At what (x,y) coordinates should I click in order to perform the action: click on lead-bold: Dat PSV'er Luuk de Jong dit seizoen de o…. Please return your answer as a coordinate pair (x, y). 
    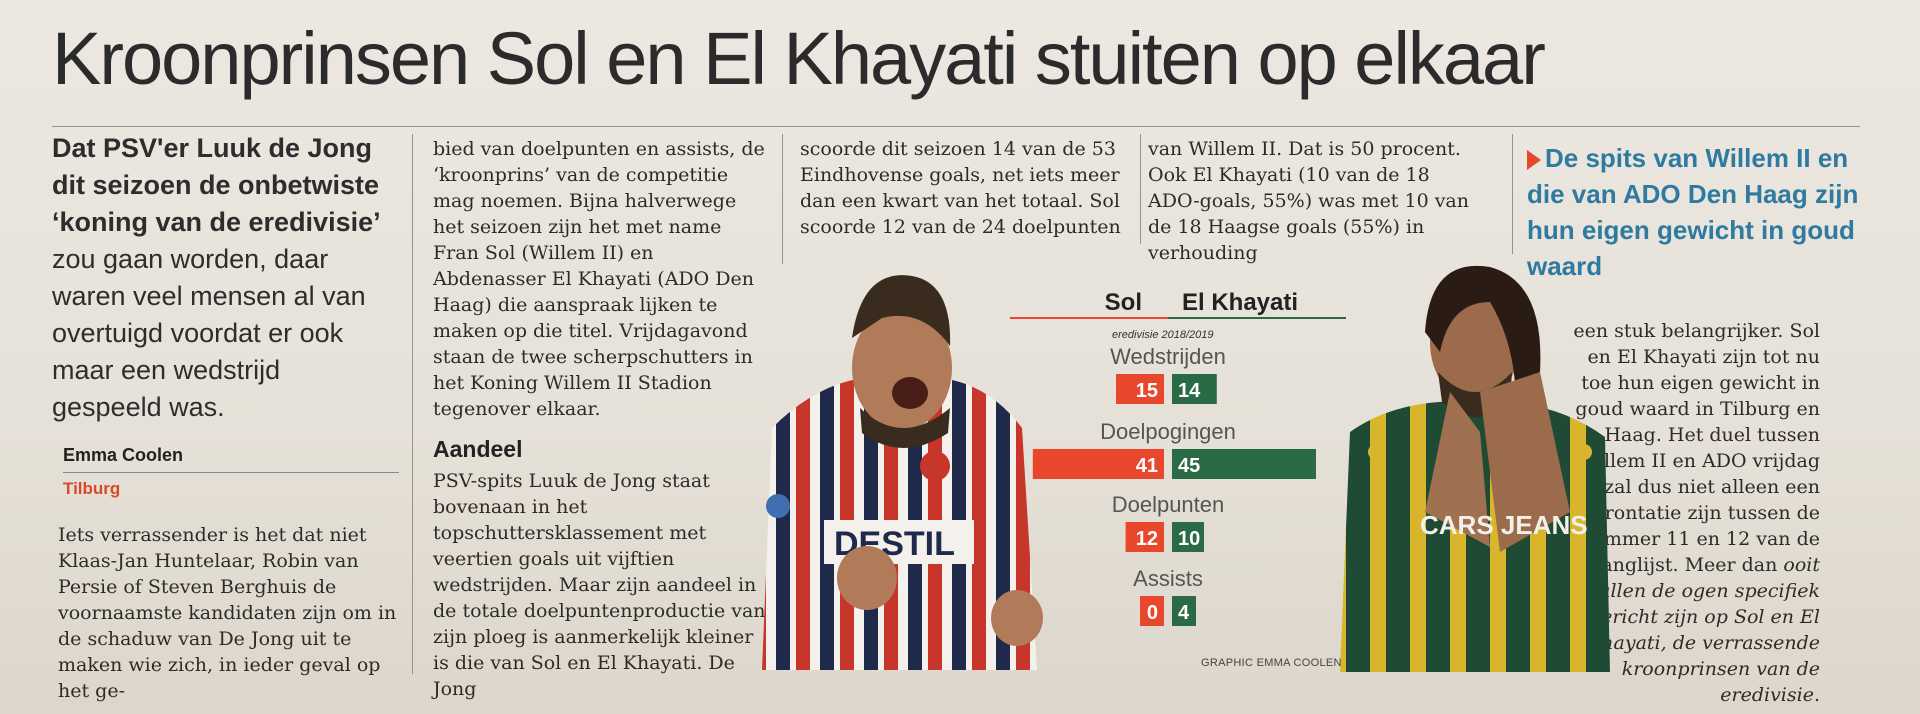
    Looking at the image, I should click on (216, 185).